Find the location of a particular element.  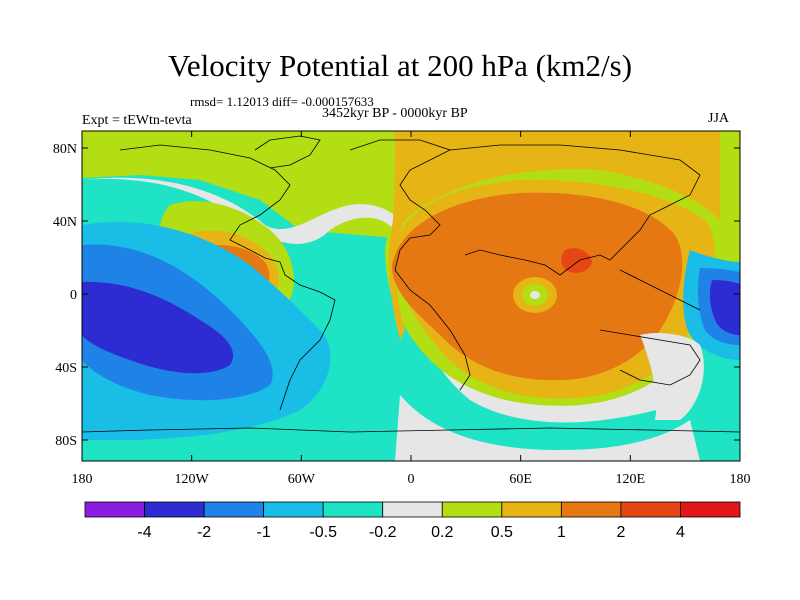

colorbar-label: -4 is located at coordinates (144, 532).